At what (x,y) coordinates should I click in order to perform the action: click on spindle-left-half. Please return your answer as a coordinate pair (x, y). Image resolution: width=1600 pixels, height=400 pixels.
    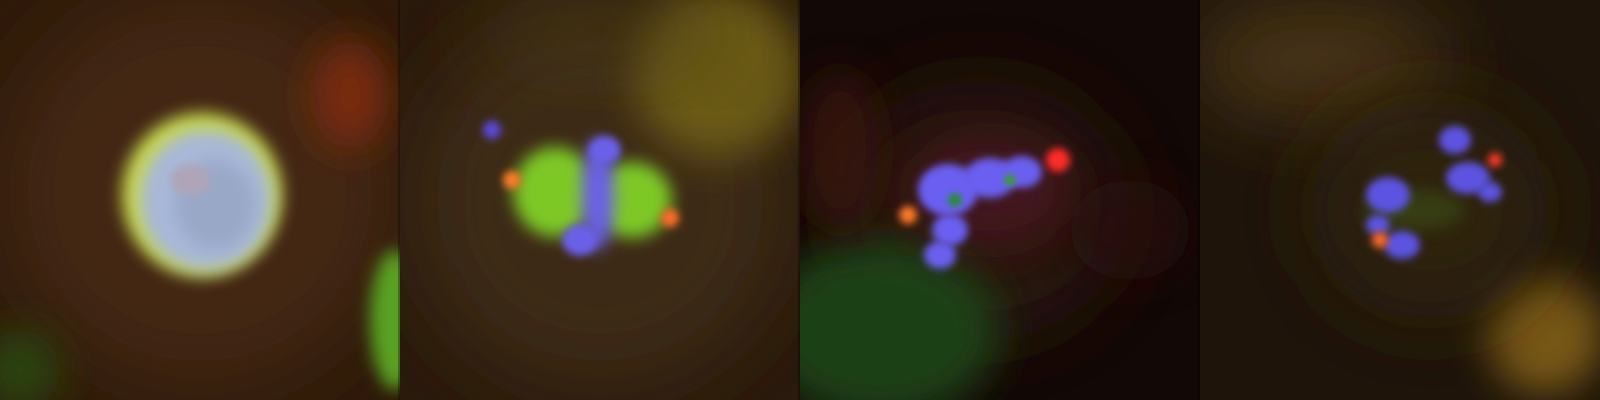
    Looking at the image, I should click on (555, 192).